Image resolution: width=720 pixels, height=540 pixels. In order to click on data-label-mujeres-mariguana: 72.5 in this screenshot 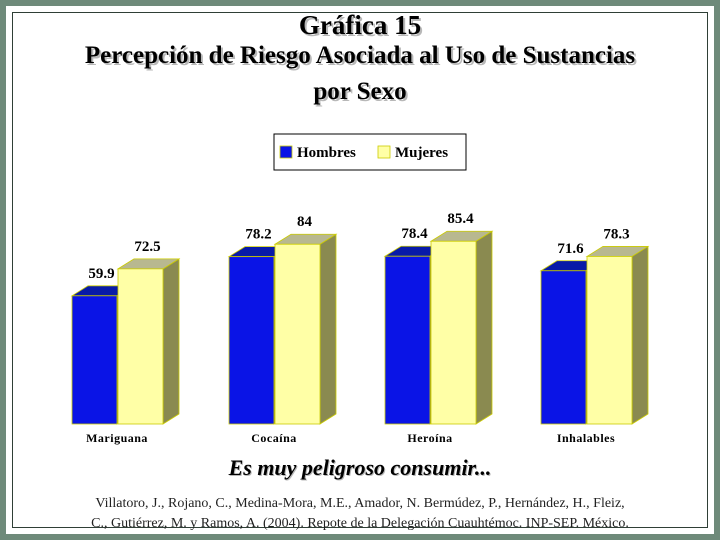, I will do `click(147, 247)`.